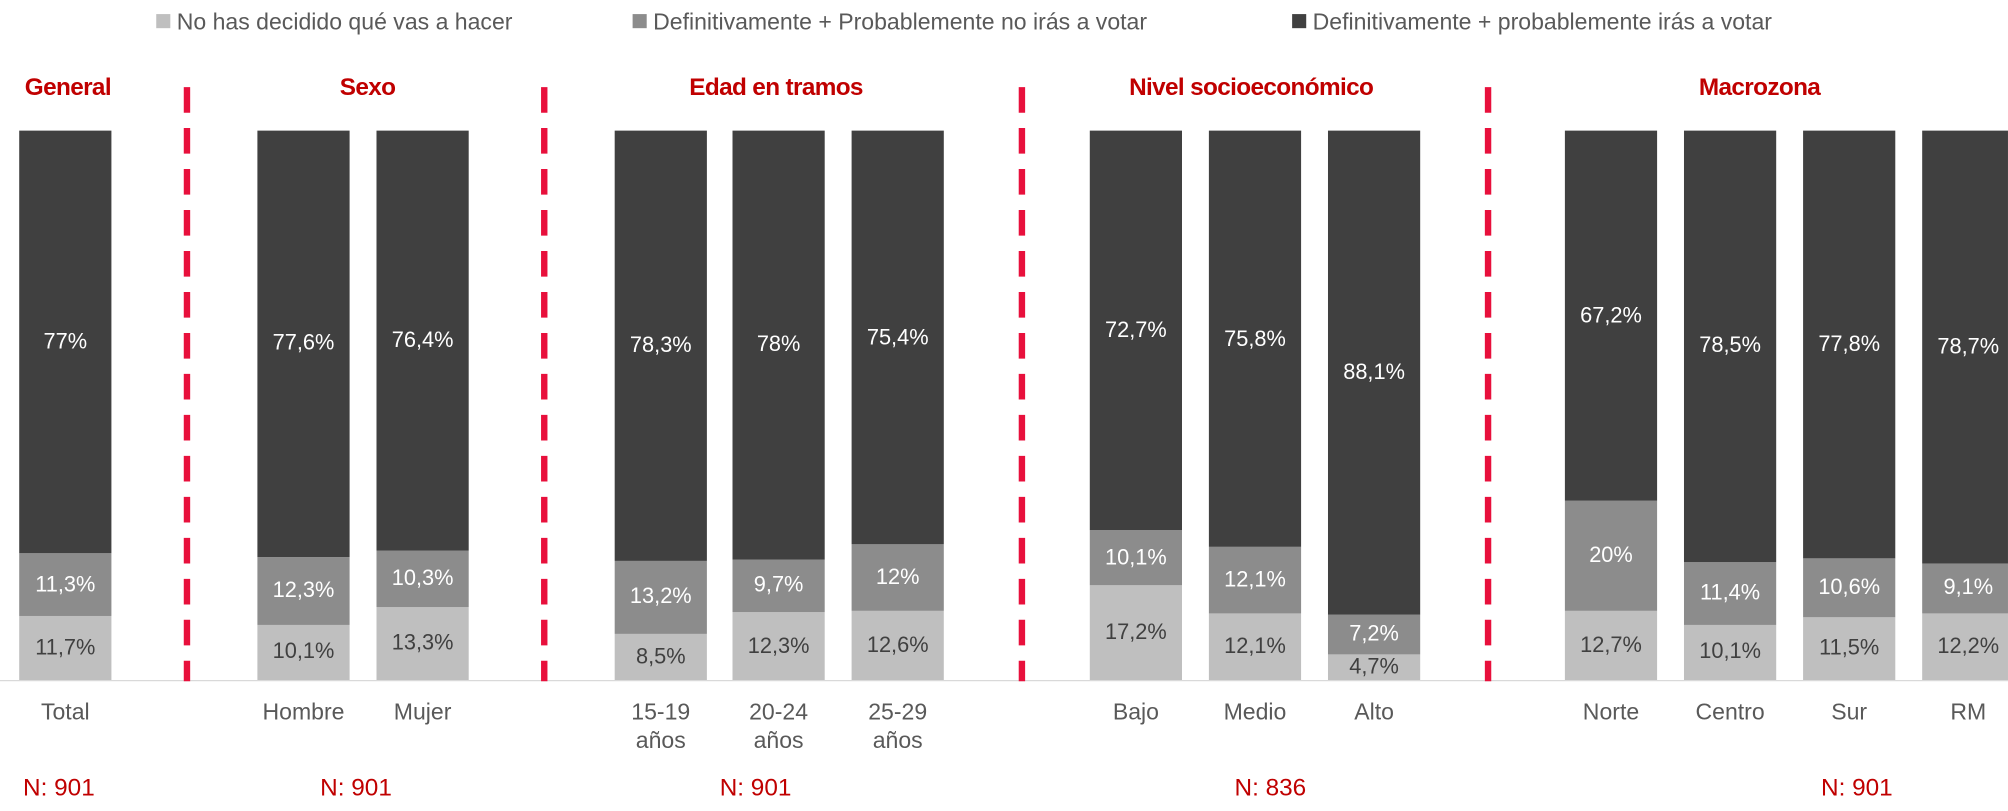 Image resolution: width=2008 pixels, height=811 pixels. Describe the element at coordinates (1968, 712) in the screenshot. I see `x-tick-label: RM` at that location.